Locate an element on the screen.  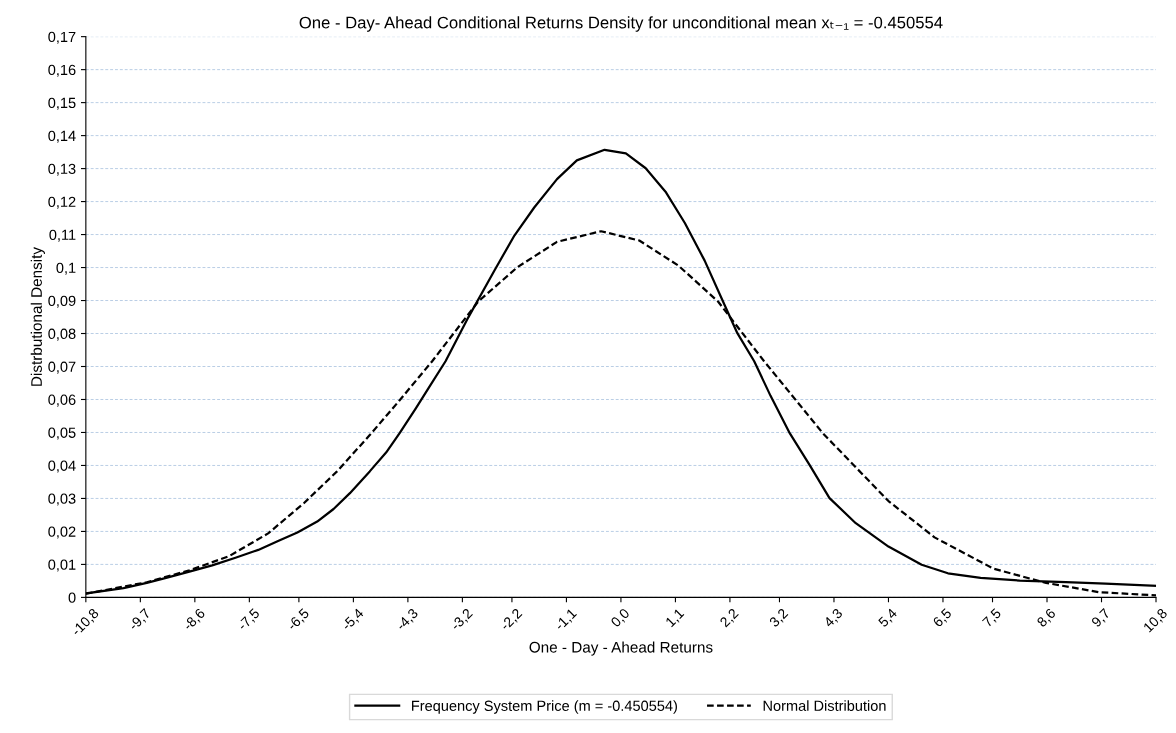
x-tick-label: 2,2 is located at coordinates (730, 618).